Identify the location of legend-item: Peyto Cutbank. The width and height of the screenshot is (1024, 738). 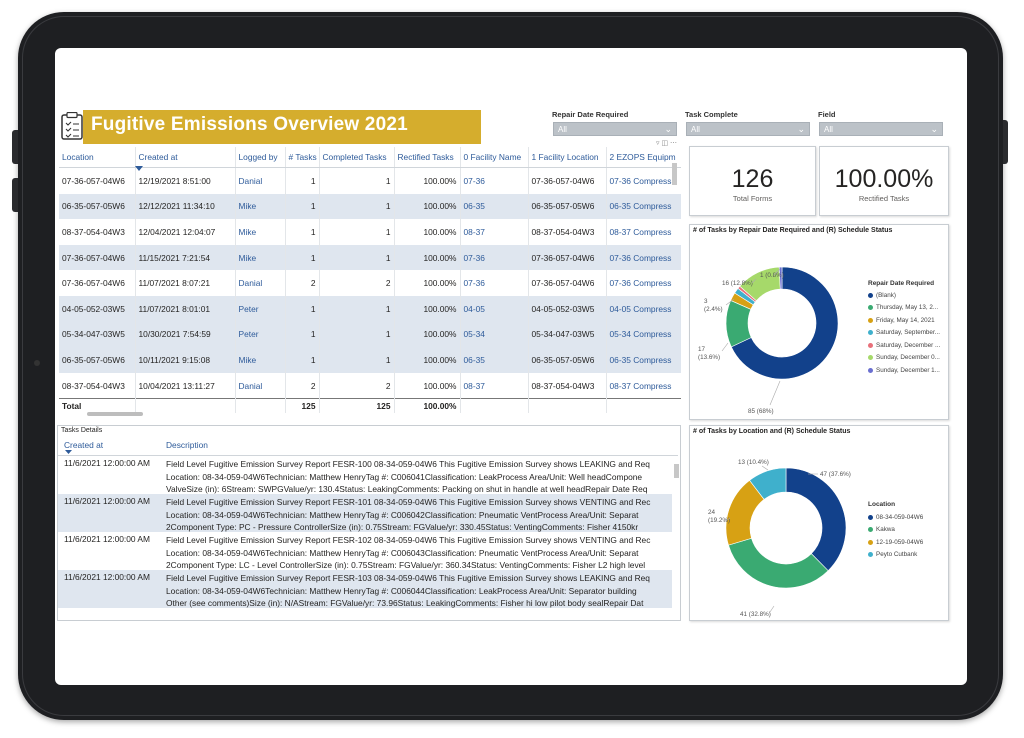
(895, 555).